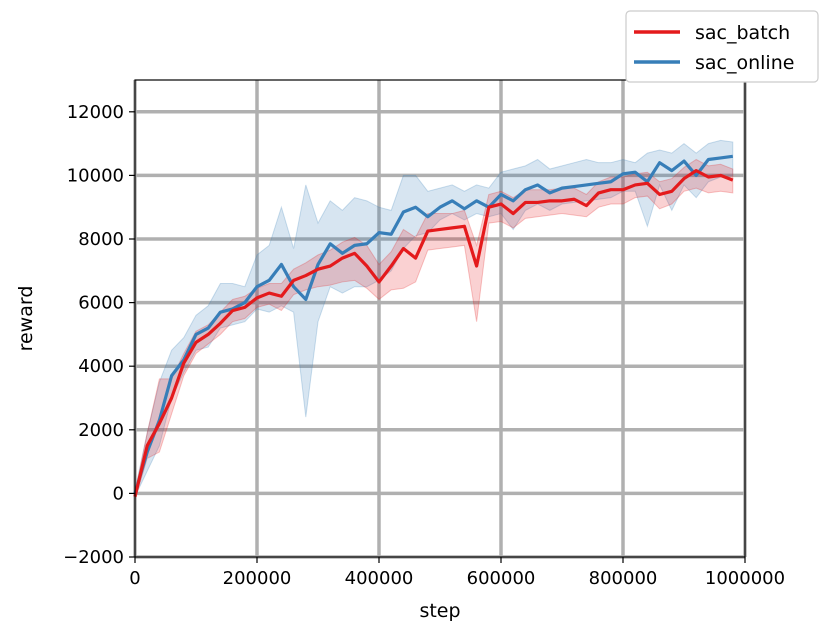  I want to click on x-tick-label: 800000, so click(623, 578).